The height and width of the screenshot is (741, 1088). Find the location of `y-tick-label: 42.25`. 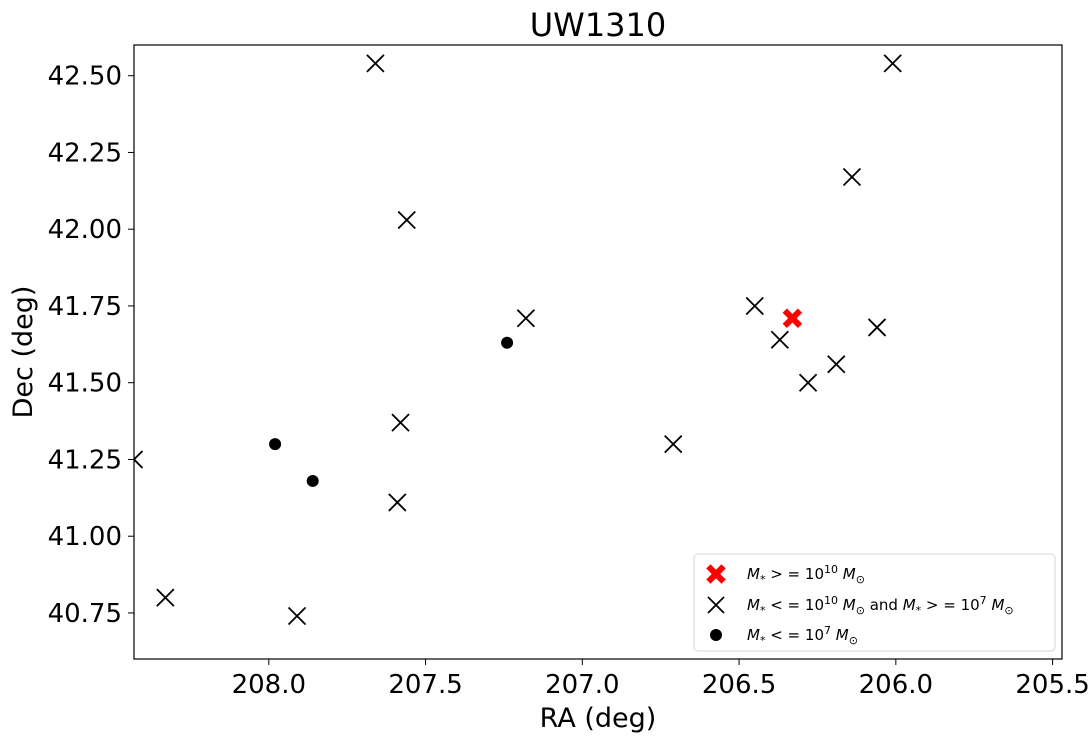

y-tick-label: 42.25 is located at coordinates (85, 153).